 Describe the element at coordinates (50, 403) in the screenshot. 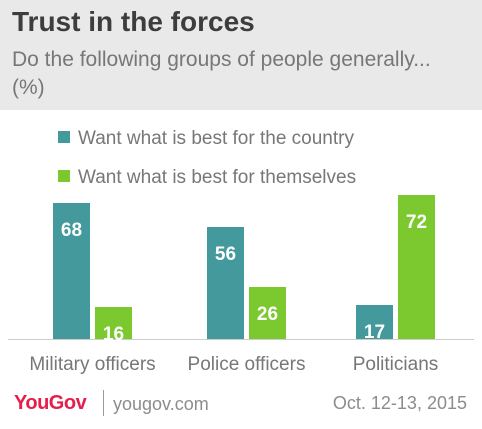

I see `yougov-logo: YouGov` at that location.